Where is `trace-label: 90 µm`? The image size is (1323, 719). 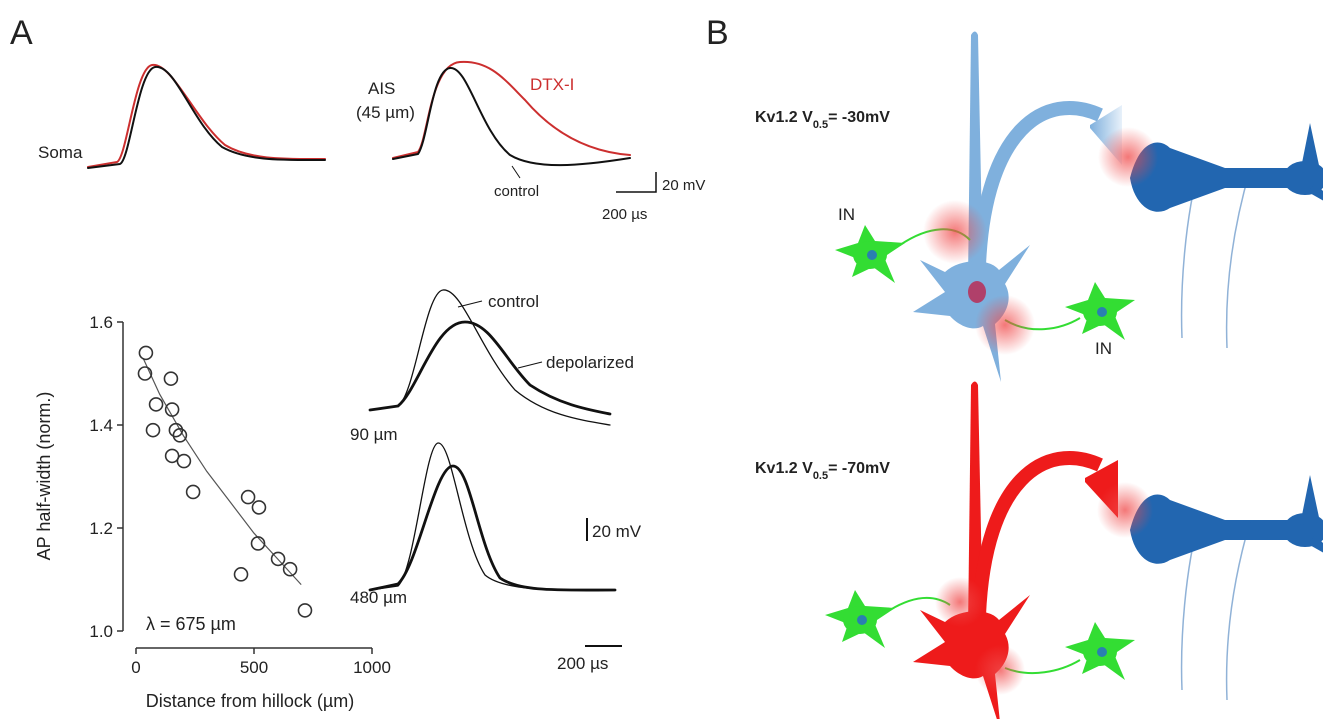 trace-label: 90 µm is located at coordinates (374, 434).